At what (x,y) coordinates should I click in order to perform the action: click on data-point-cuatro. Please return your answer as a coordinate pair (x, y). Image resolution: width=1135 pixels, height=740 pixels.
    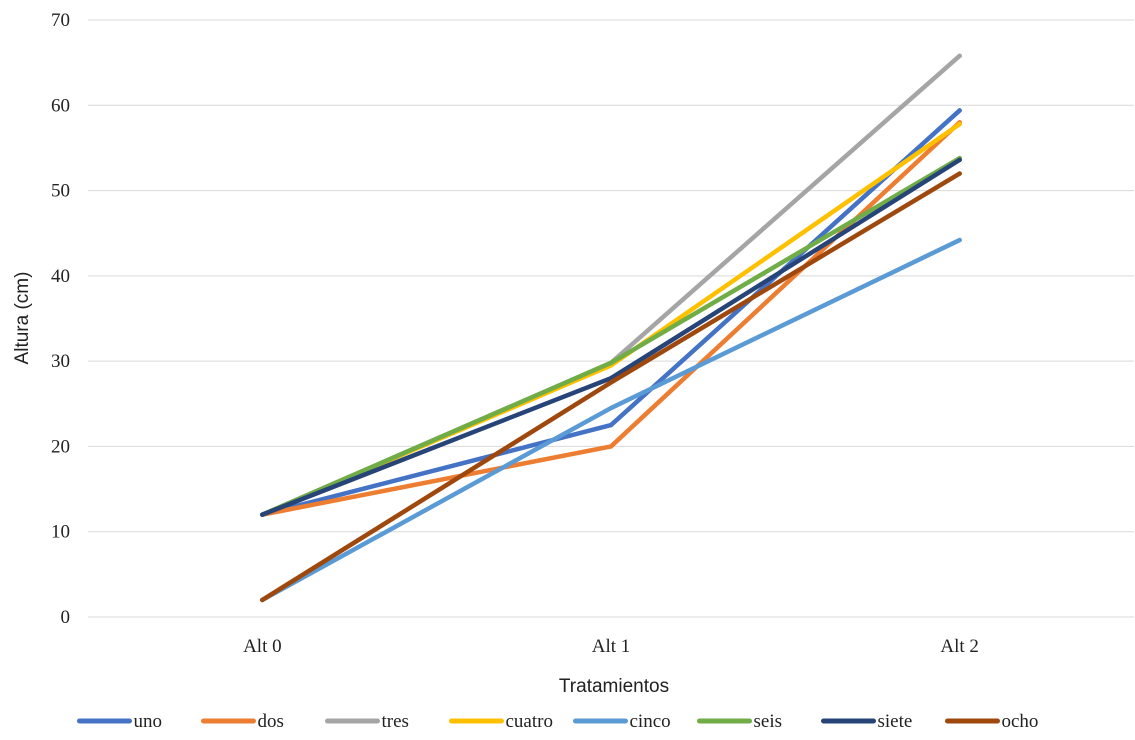
    Looking at the image, I should click on (959, 124).